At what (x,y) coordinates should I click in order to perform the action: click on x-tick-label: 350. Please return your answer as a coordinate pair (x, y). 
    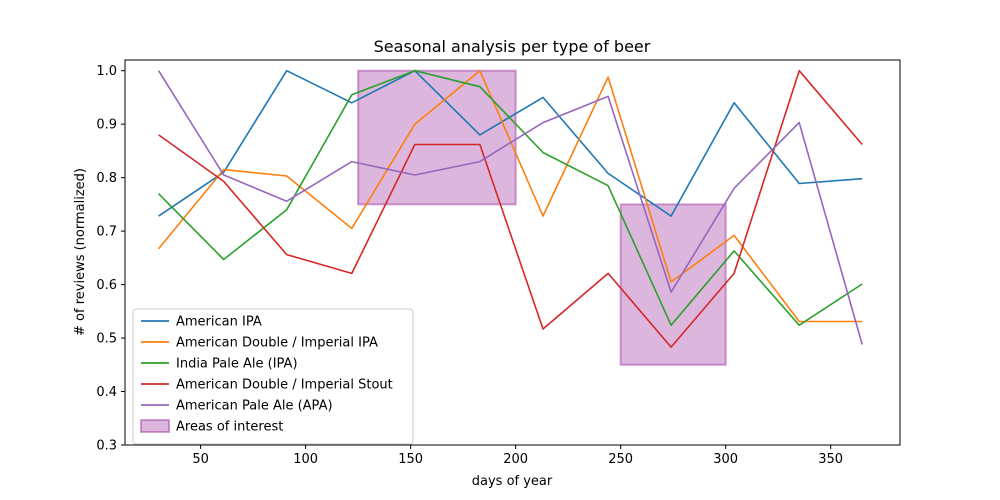
    Looking at the image, I should click on (830, 459).